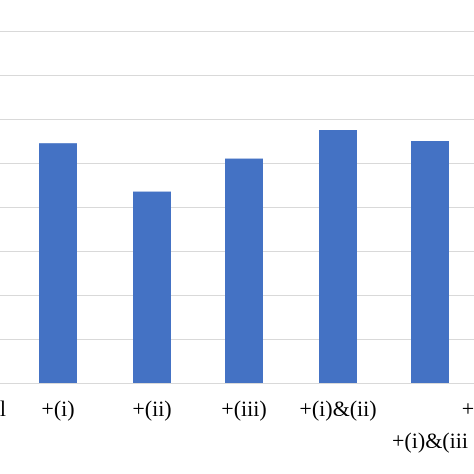 The image size is (474, 474). Describe the element at coordinates (337, 408) in the screenshot. I see `x-tick-label: +(i)&(ii)` at that location.